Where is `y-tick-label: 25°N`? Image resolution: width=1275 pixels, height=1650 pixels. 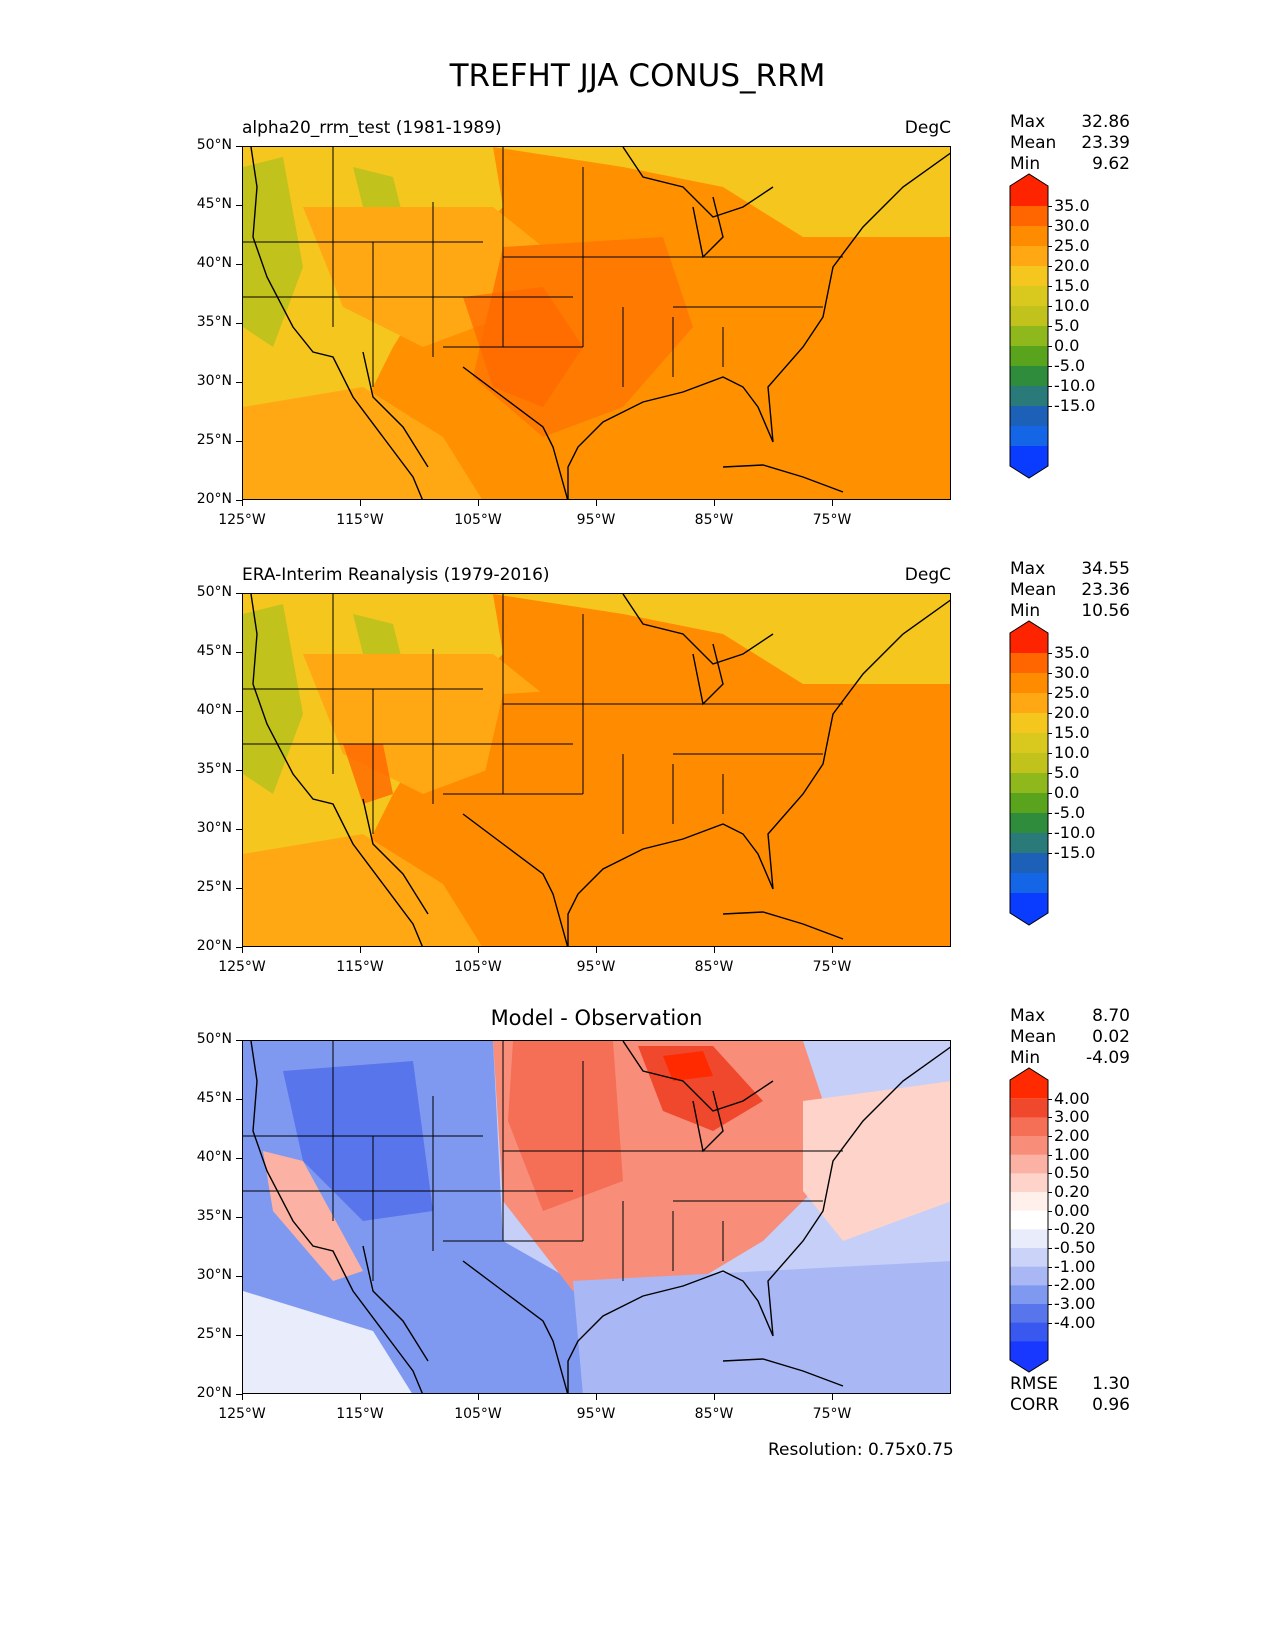 y-tick-label: 25°N is located at coordinates (214, 440).